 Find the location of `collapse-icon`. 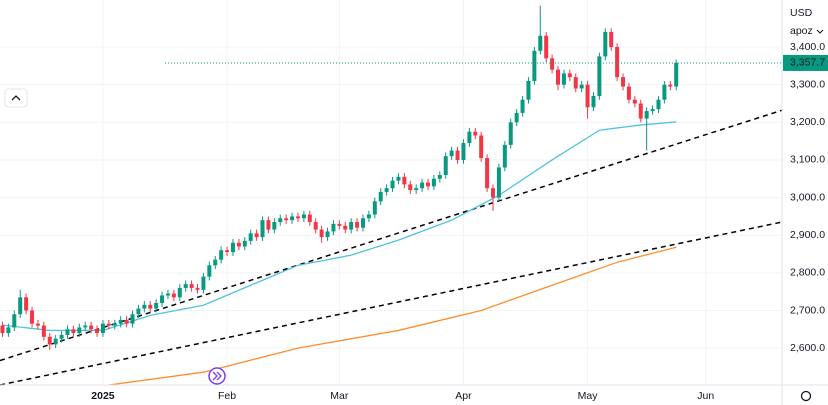

collapse-icon is located at coordinates (16, 98).